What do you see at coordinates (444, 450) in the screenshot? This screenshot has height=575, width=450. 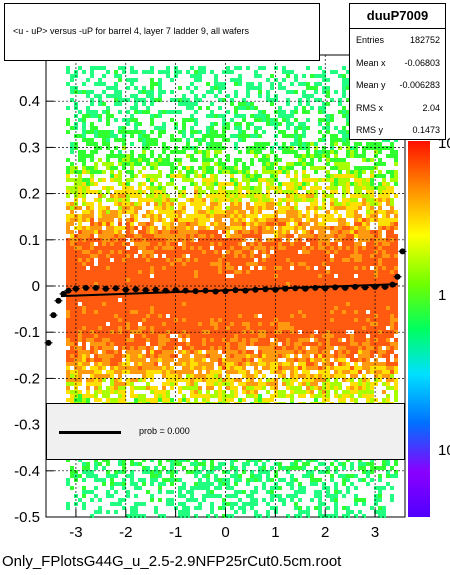 I see `colorbar-label: 10` at bounding box center [444, 450].